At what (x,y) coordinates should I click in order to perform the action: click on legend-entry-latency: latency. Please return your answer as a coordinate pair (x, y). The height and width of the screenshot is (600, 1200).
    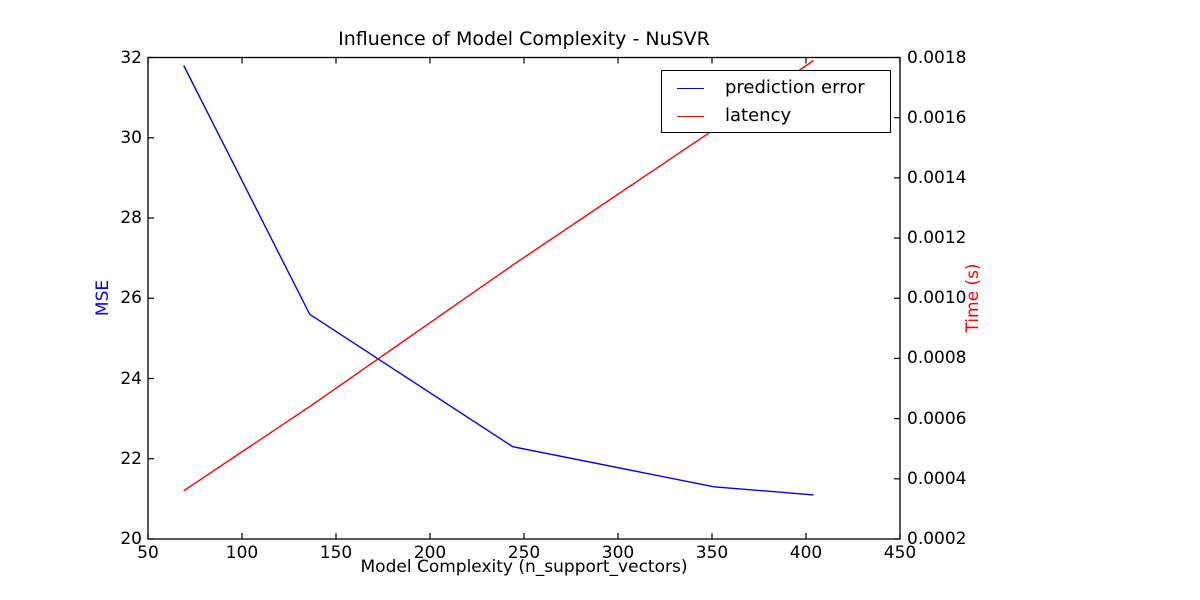
    Looking at the image, I should click on (776, 116).